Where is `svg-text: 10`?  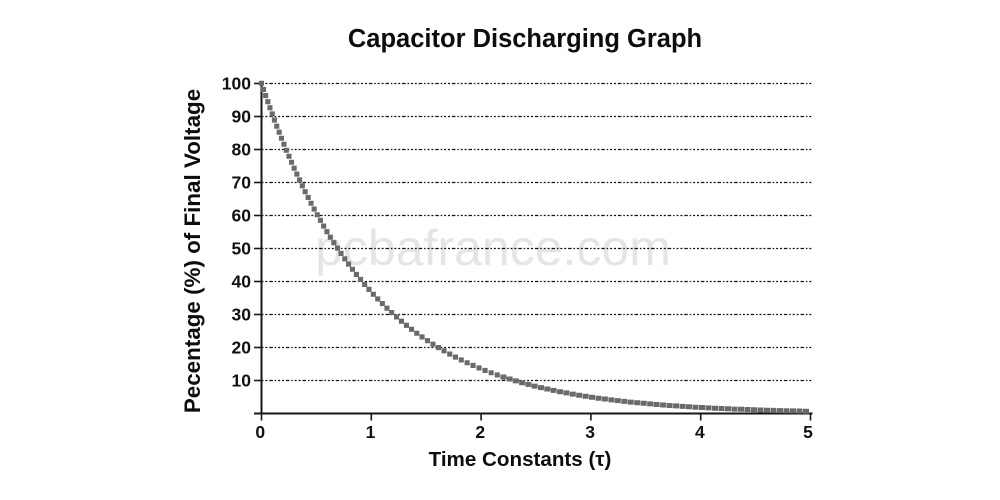 svg-text: 10 is located at coordinates (242, 381).